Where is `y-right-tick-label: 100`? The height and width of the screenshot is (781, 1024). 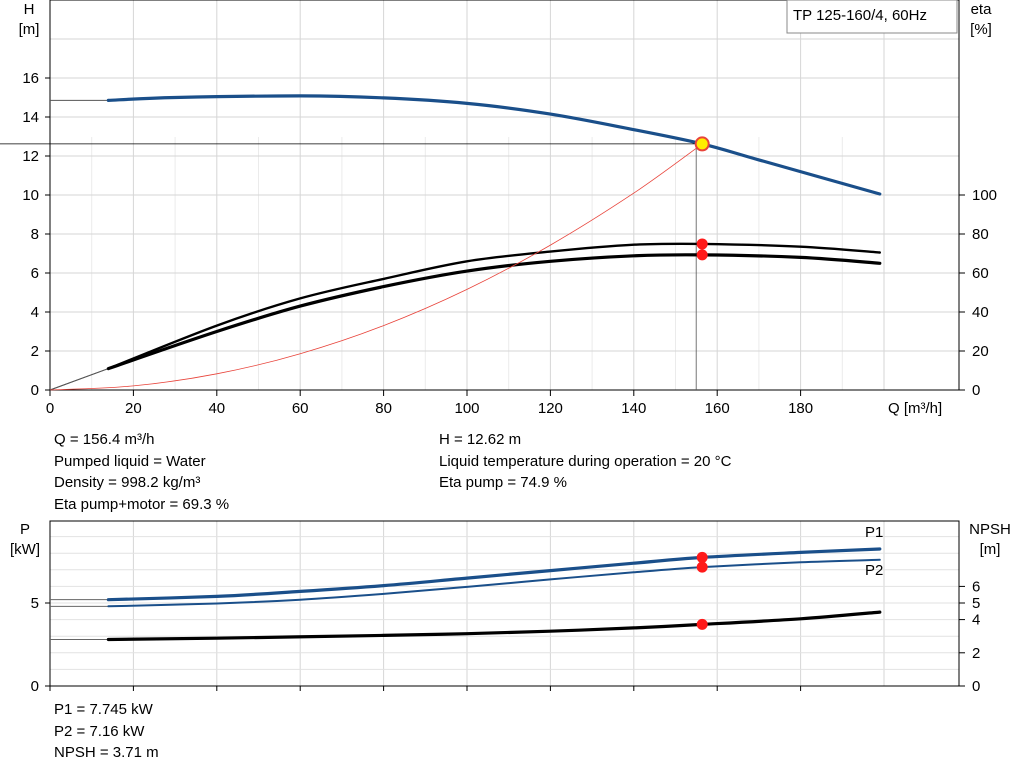 y-right-tick-label: 100 is located at coordinates (984, 195).